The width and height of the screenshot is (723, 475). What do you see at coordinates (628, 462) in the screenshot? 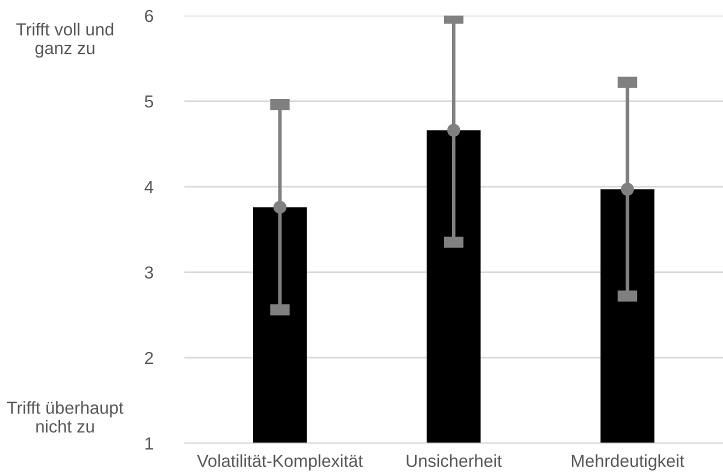
I see `x-tick-label: Mehrdeutigkeit` at bounding box center [628, 462].